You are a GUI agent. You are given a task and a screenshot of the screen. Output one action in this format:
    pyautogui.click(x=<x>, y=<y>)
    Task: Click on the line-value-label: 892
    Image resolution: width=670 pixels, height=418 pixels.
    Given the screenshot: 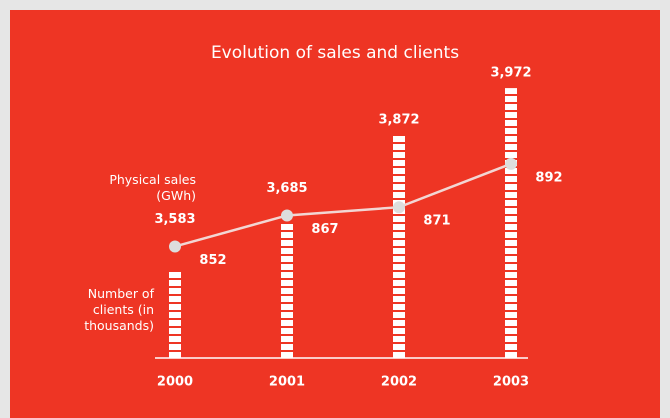 What is the action you would take?
    pyautogui.click(x=548, y=177)
    